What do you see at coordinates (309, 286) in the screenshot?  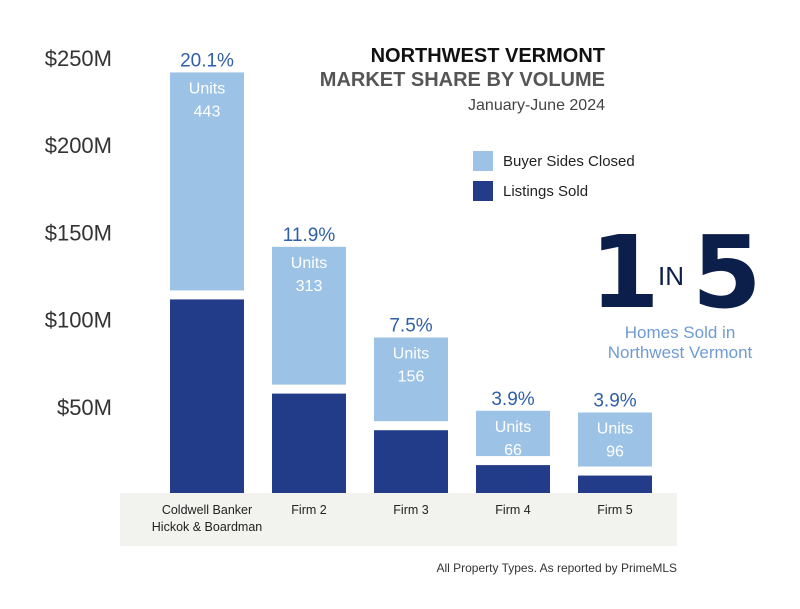 I see `units-value-1: 313` at bounding box center [309, 286].